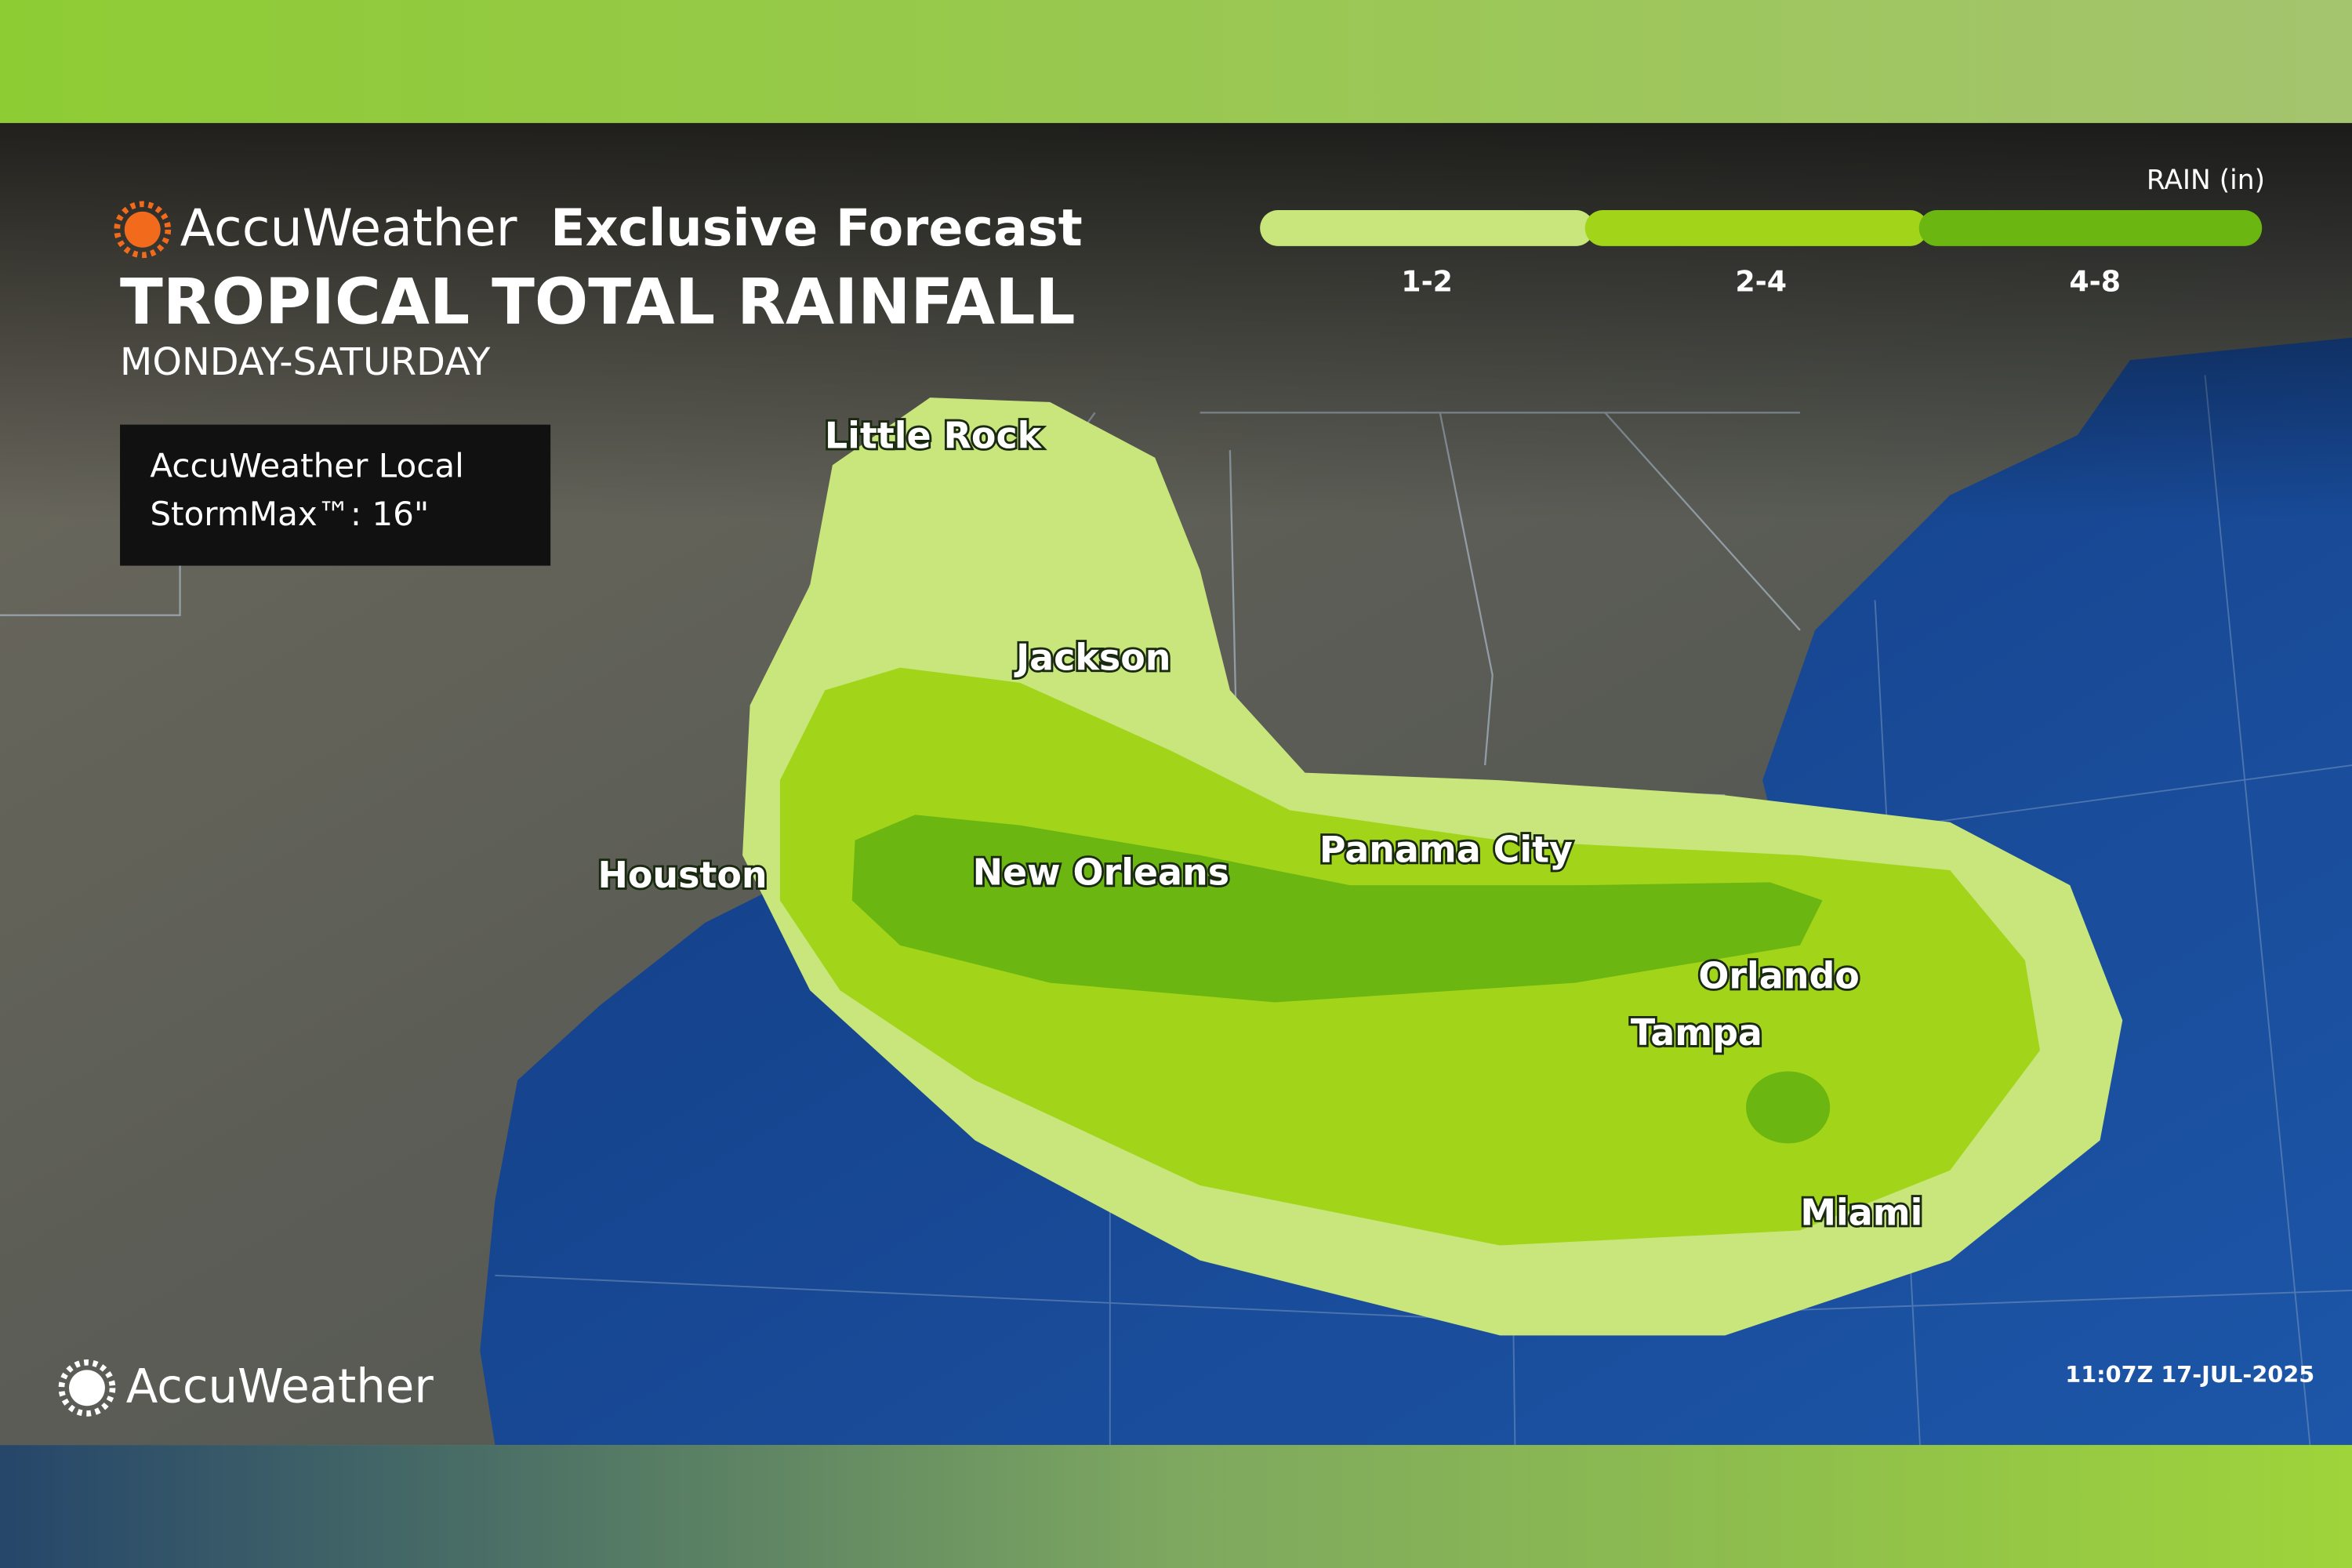  What do you see at coordinates (934, 435) in the screenshot?
I see `city-label: Little Rock` at bounding box center [934, 435].